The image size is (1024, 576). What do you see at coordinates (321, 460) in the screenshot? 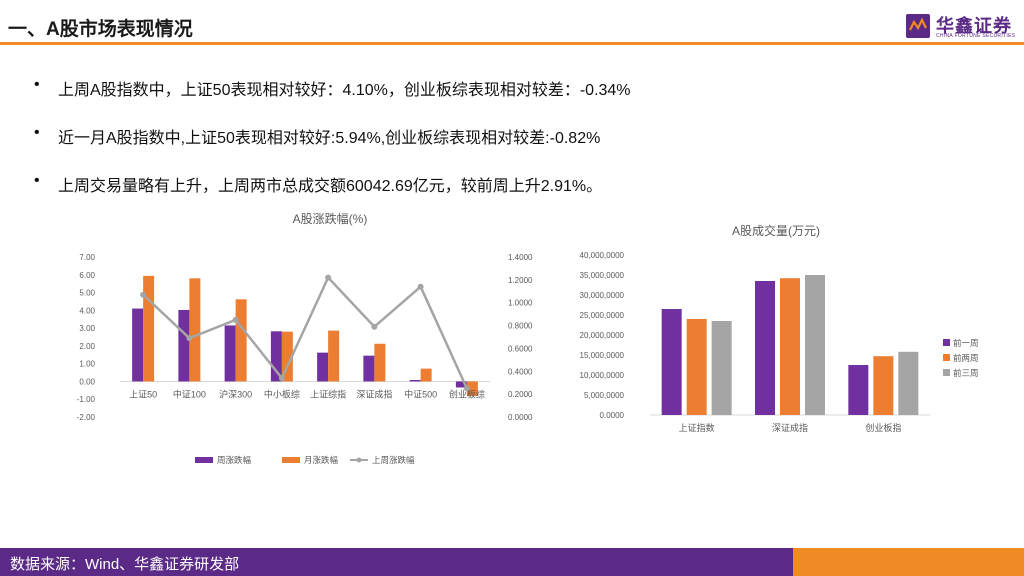
I see `legend-label: 月涨跌幅` at bounding box center [321, 460].